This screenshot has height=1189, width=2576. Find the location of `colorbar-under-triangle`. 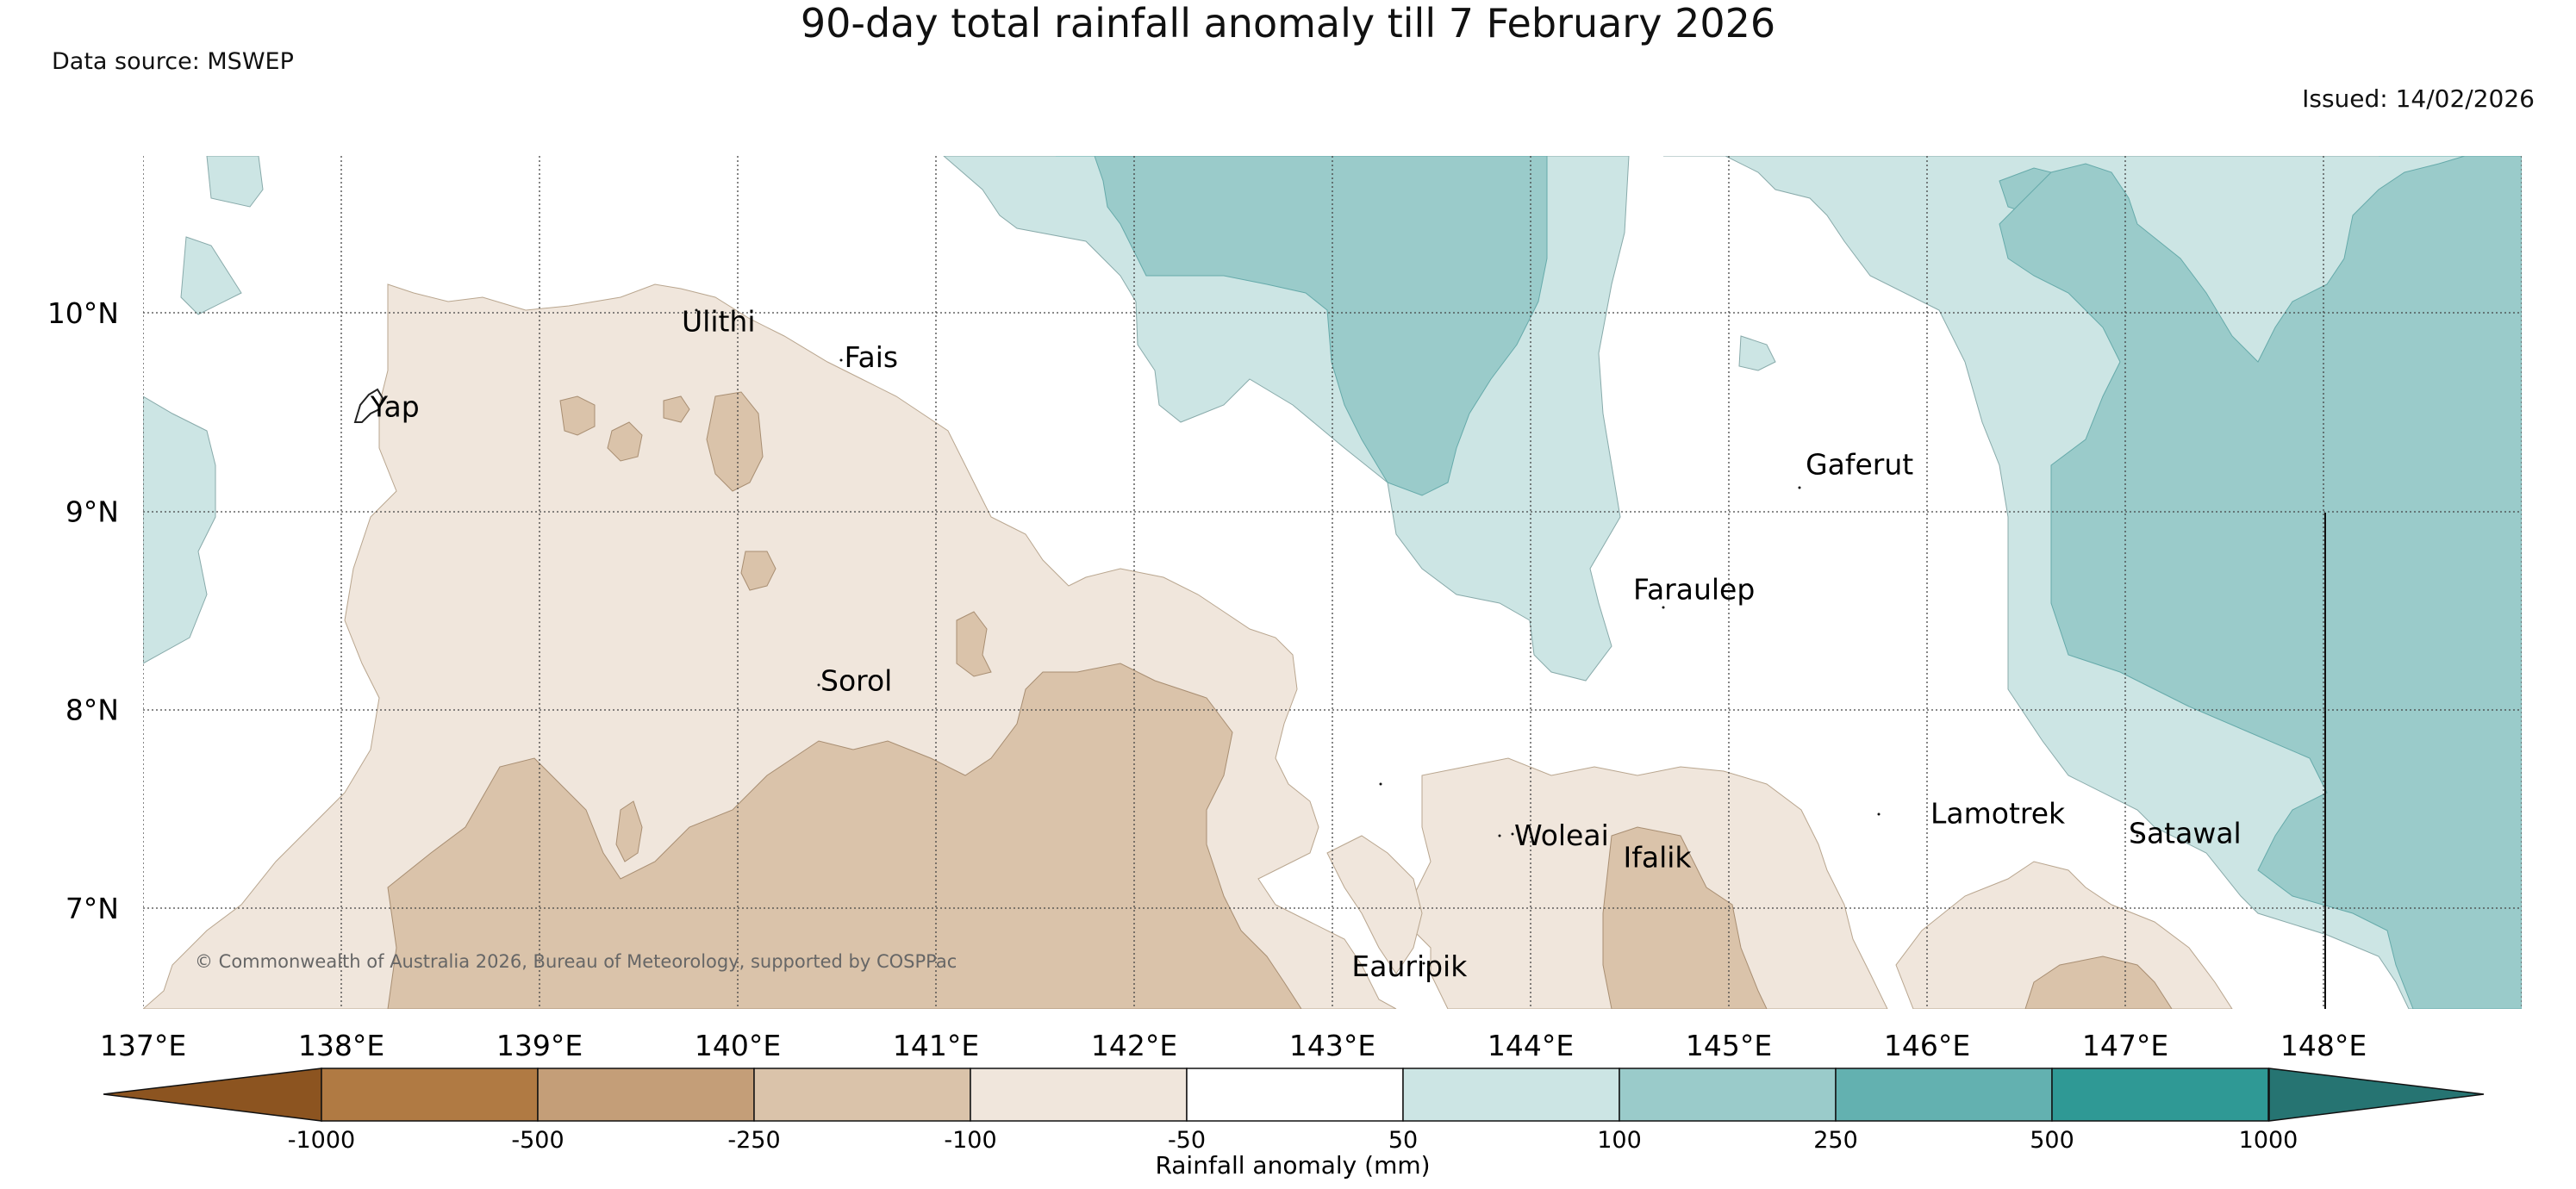

colorbar-under-triangle is located at coordinates (212, 1095).